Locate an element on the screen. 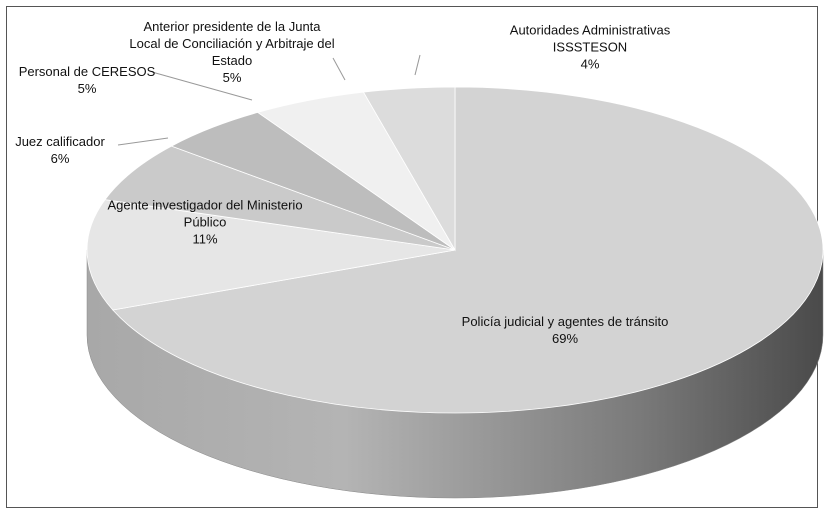 The width and height of the screenshot is (825, 513). value-label: 11% is located at coordinates (205, 239).